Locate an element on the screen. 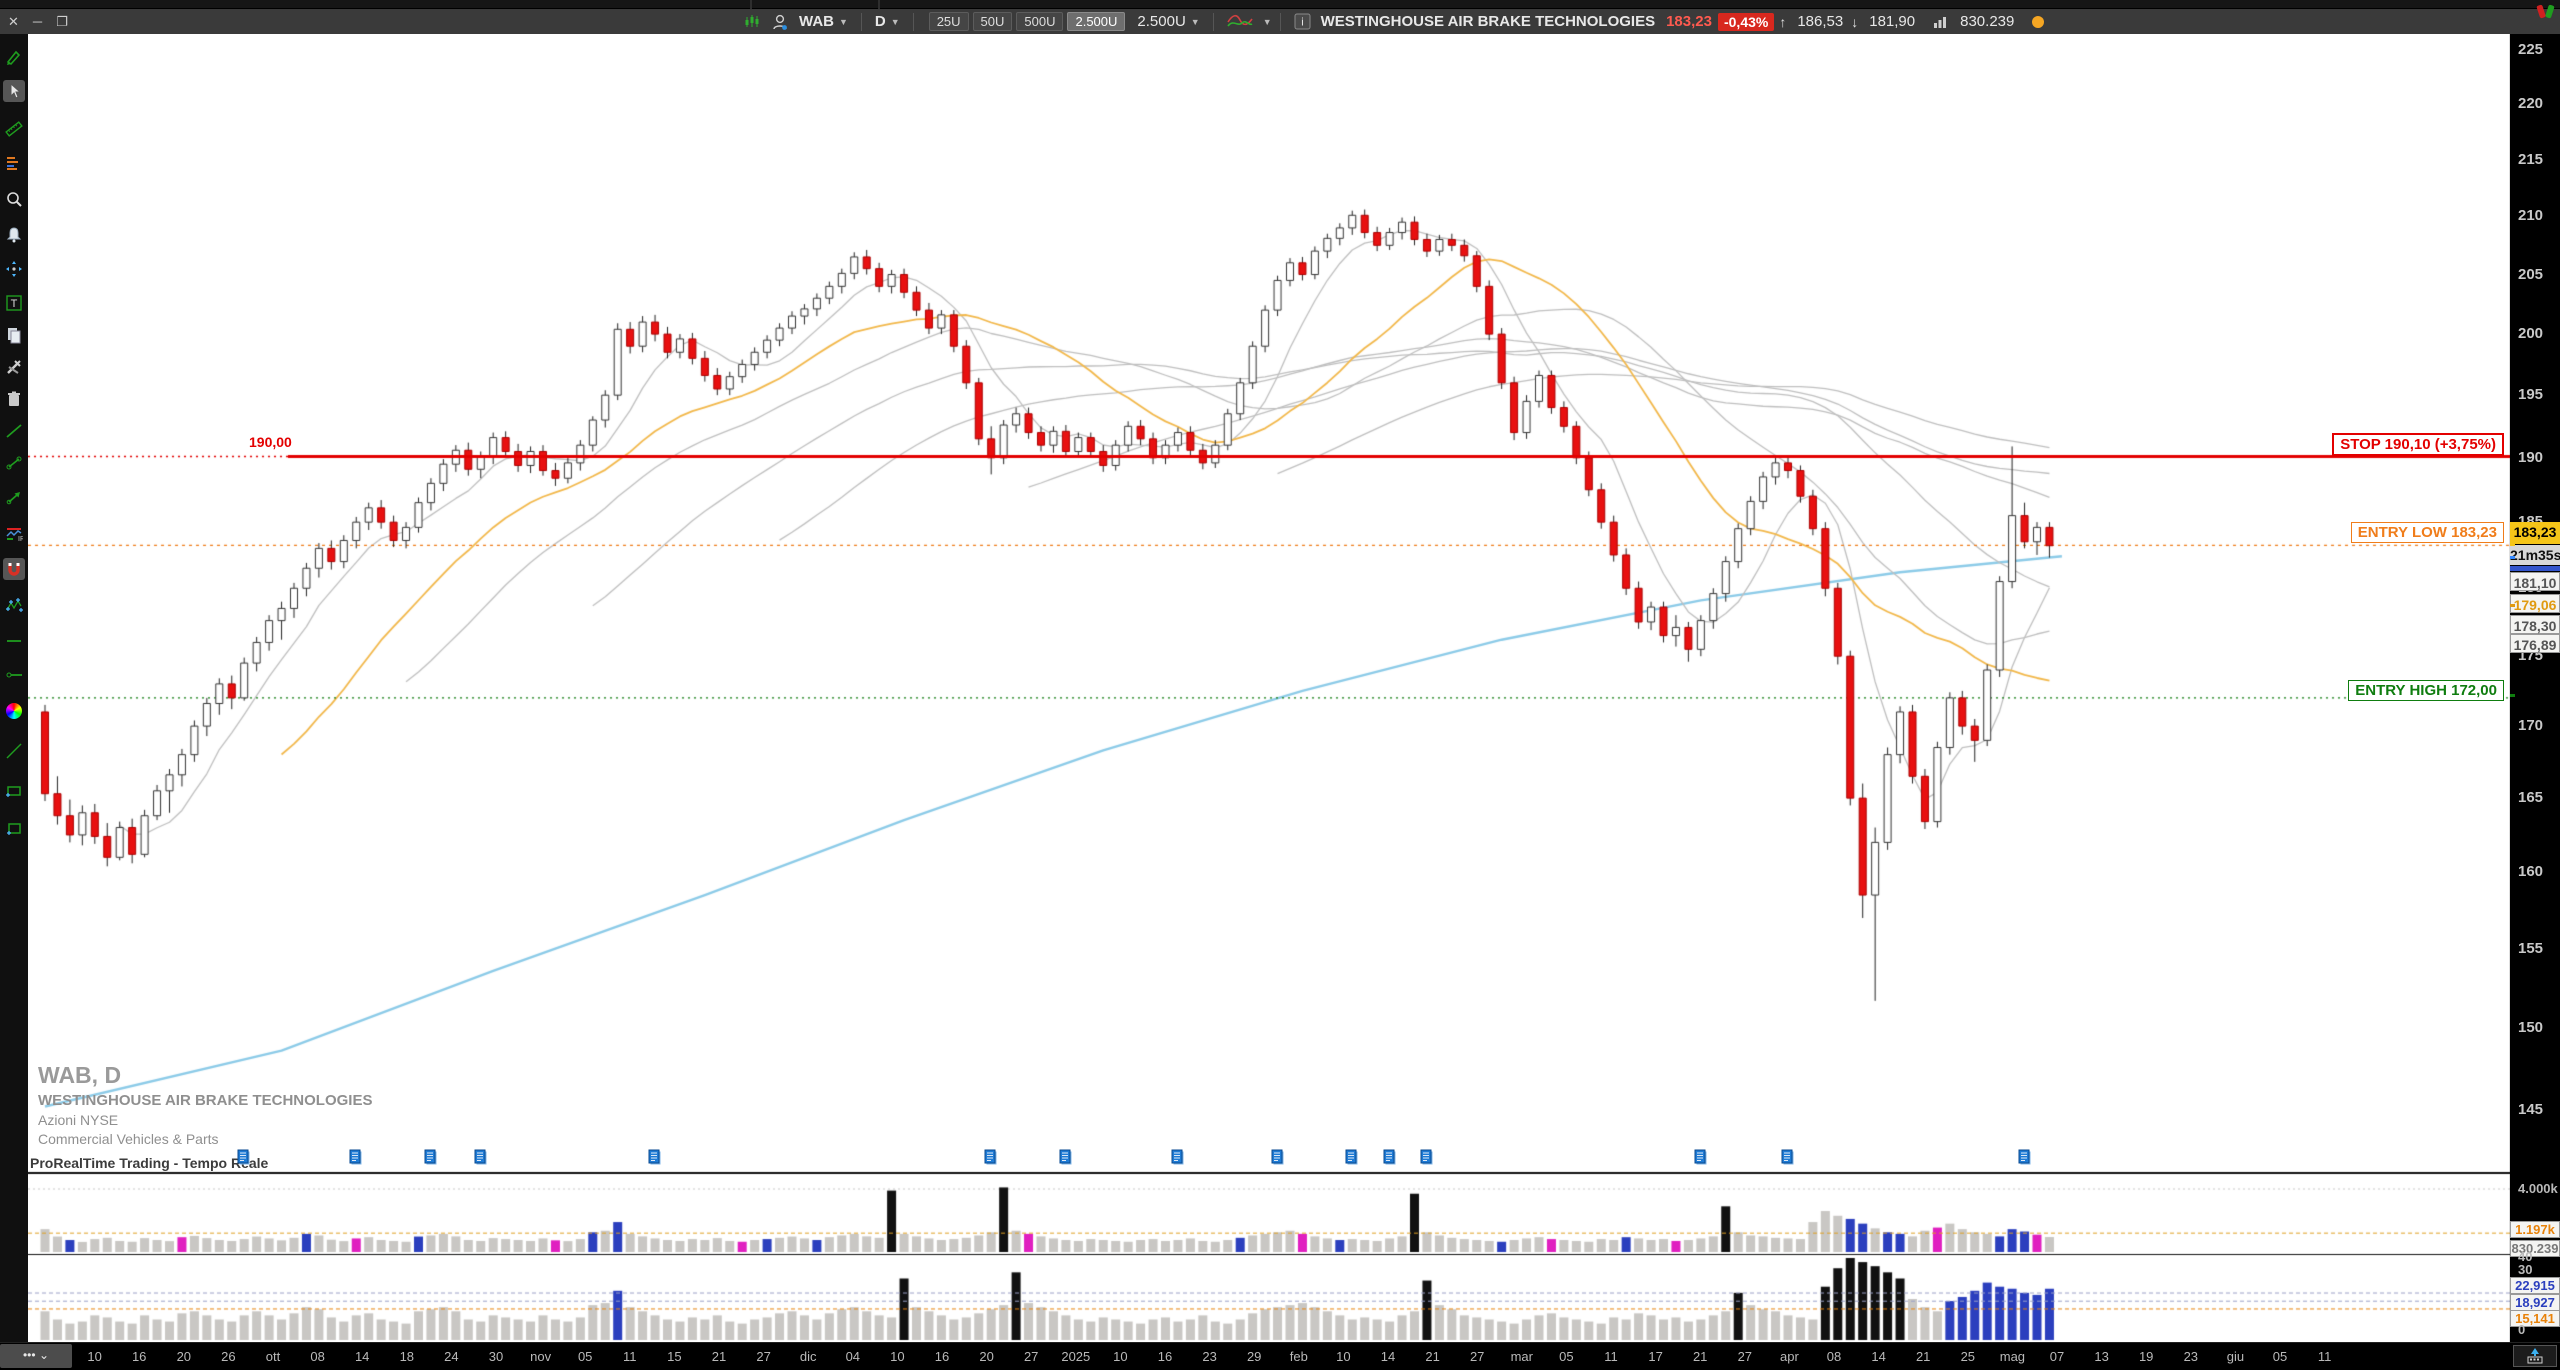 The height and width of the screenshot is (1370, 2560). indicator-ir-tool-icon: IR is located at coordinates (14, 533).